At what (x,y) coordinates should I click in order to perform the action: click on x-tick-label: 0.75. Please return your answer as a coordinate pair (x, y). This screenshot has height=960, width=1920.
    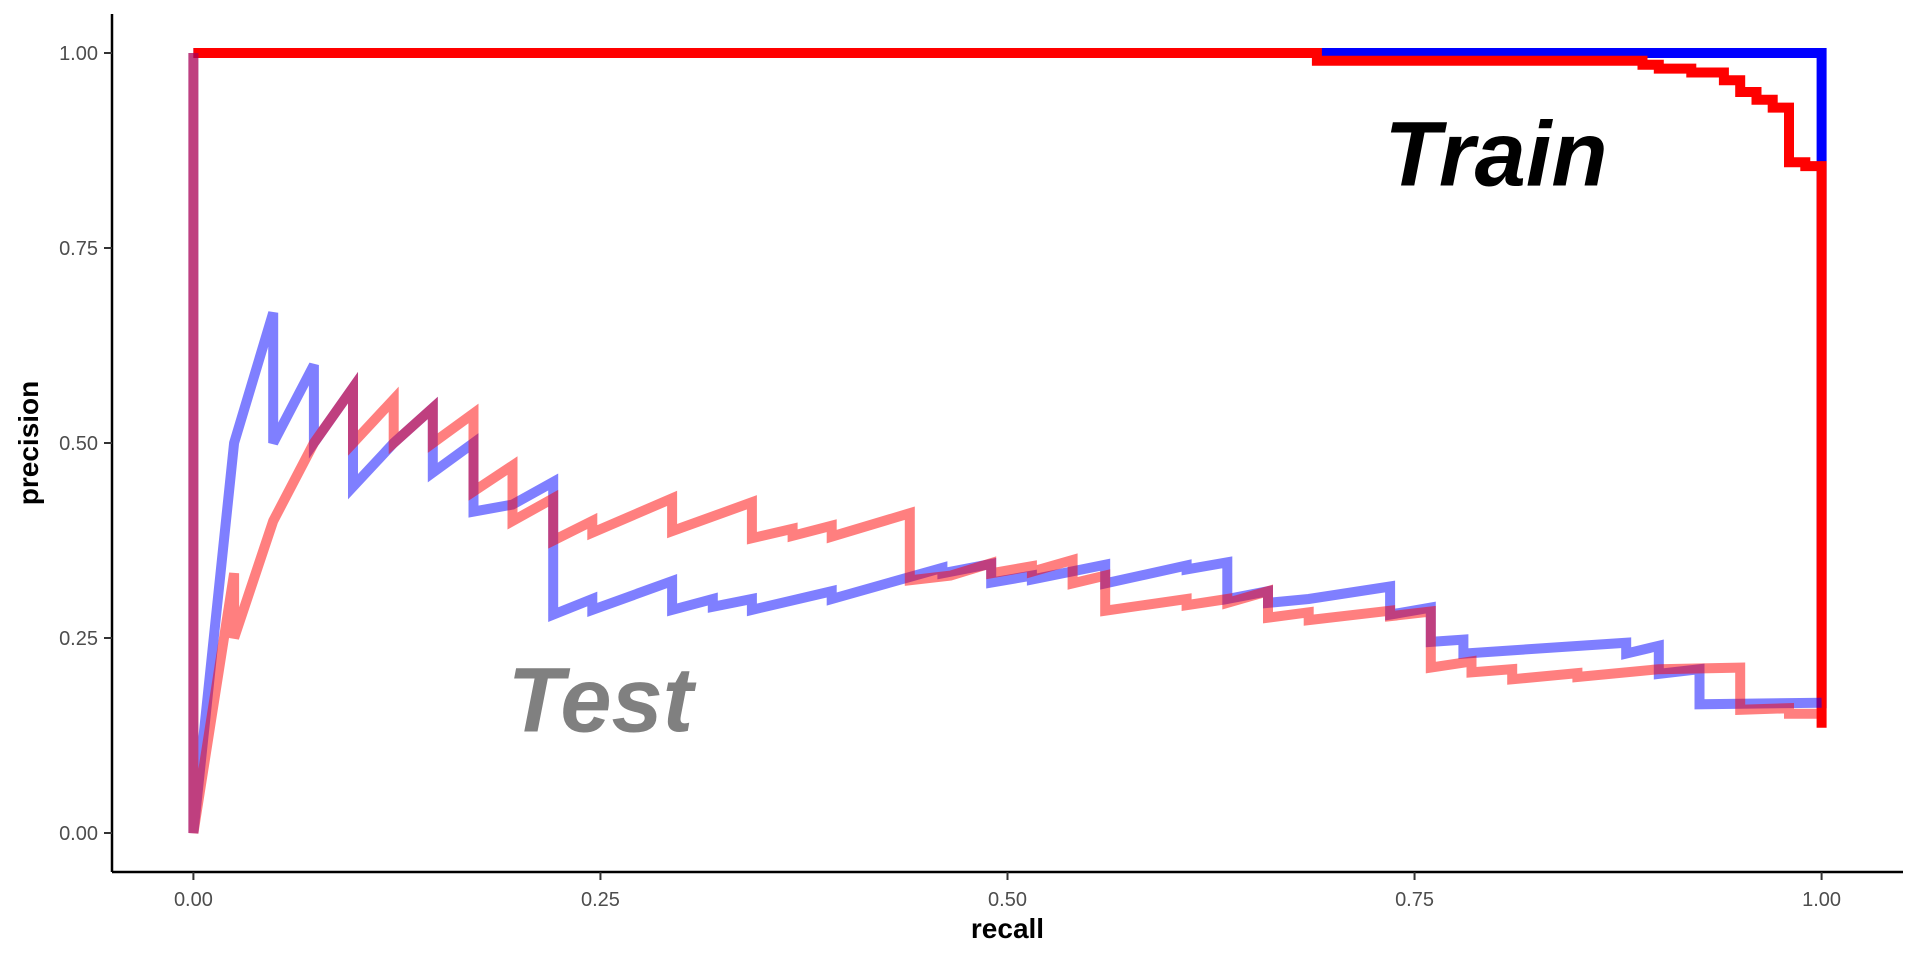
    Looking at the image, I should click on (1414, 900).